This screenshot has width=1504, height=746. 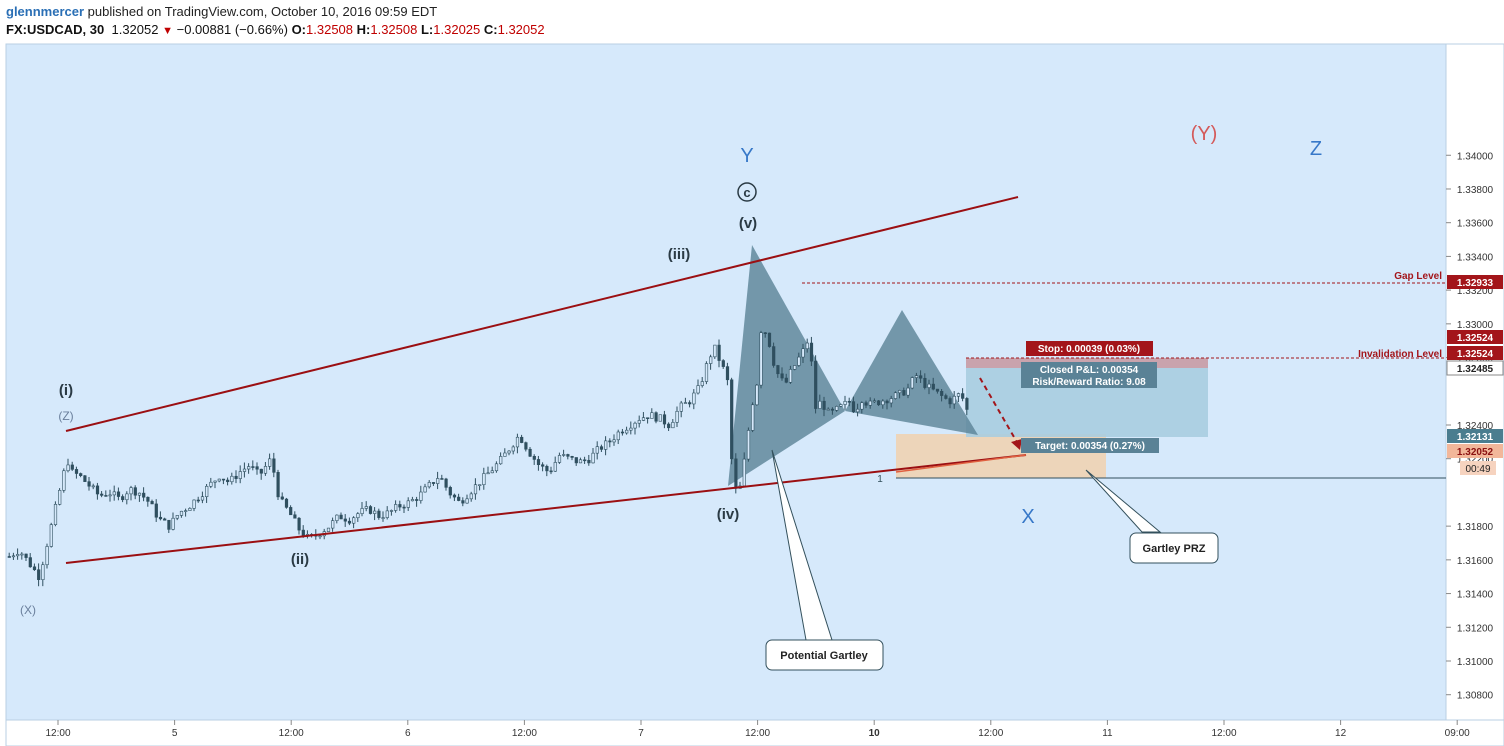 What do you see at coordinates (1475, 337) in the screenshot?
I see `stop-price-badge-upper` at bounding box center [1475, 337].